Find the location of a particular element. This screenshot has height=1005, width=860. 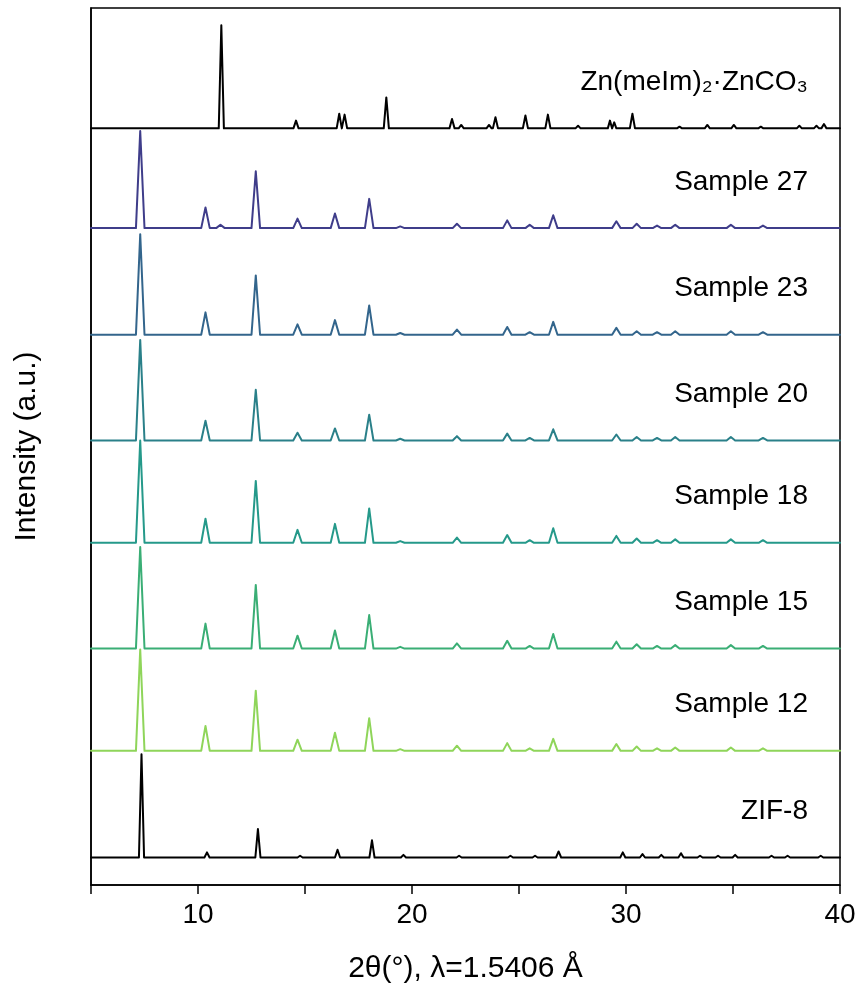

x-tick-label: 40 is located at coordinates (840, 913).